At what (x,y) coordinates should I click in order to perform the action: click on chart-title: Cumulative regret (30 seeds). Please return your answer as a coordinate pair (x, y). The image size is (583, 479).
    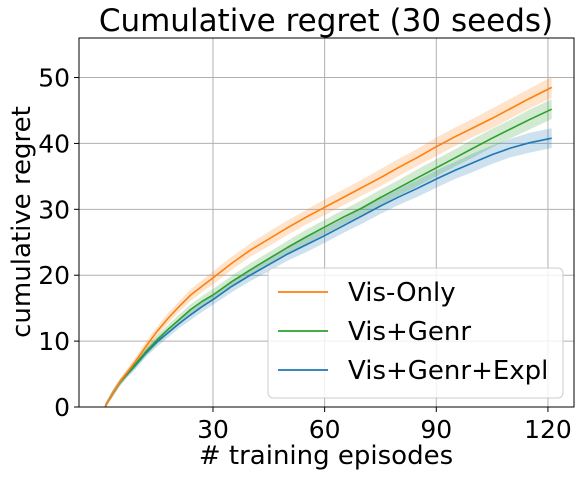
    Looking at the image, I should click on (326, 21).